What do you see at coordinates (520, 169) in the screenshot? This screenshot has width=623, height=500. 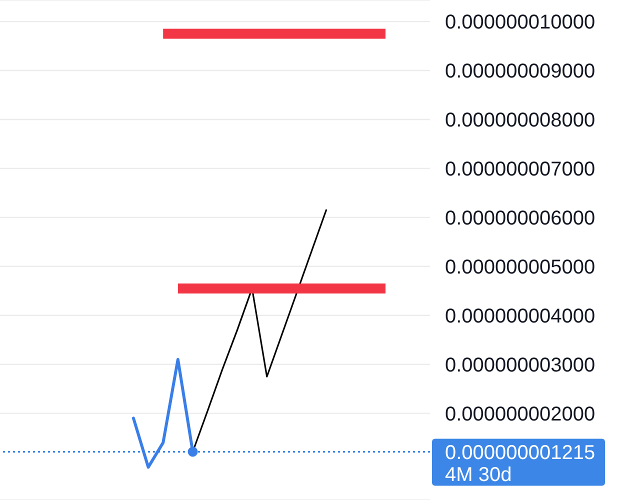 I see `y-tick-label: 0.000000007000` at bounding box center [520, 169].